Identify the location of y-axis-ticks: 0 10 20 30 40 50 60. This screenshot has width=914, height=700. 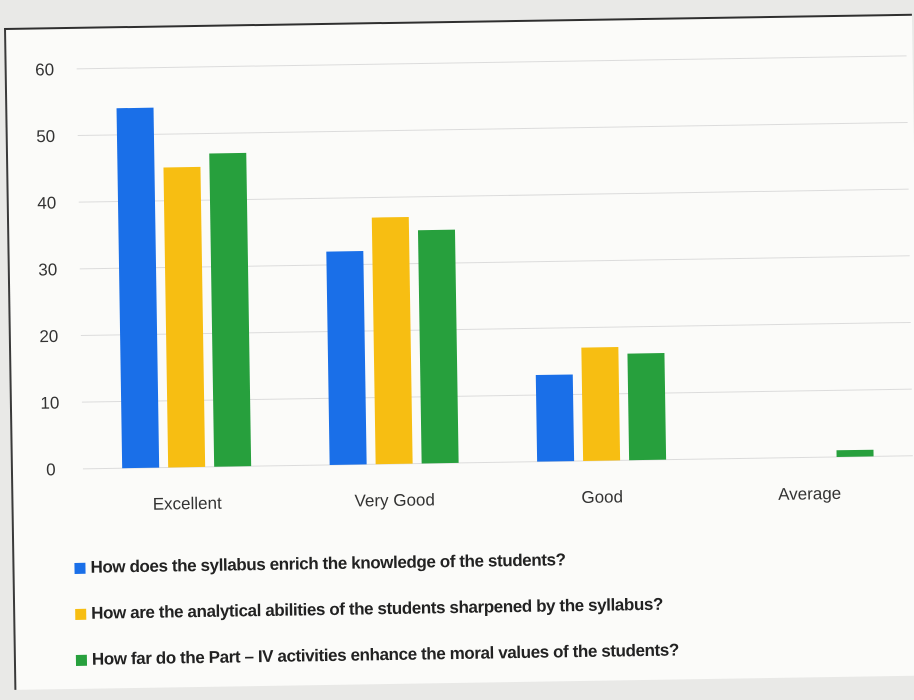
(47, 269).